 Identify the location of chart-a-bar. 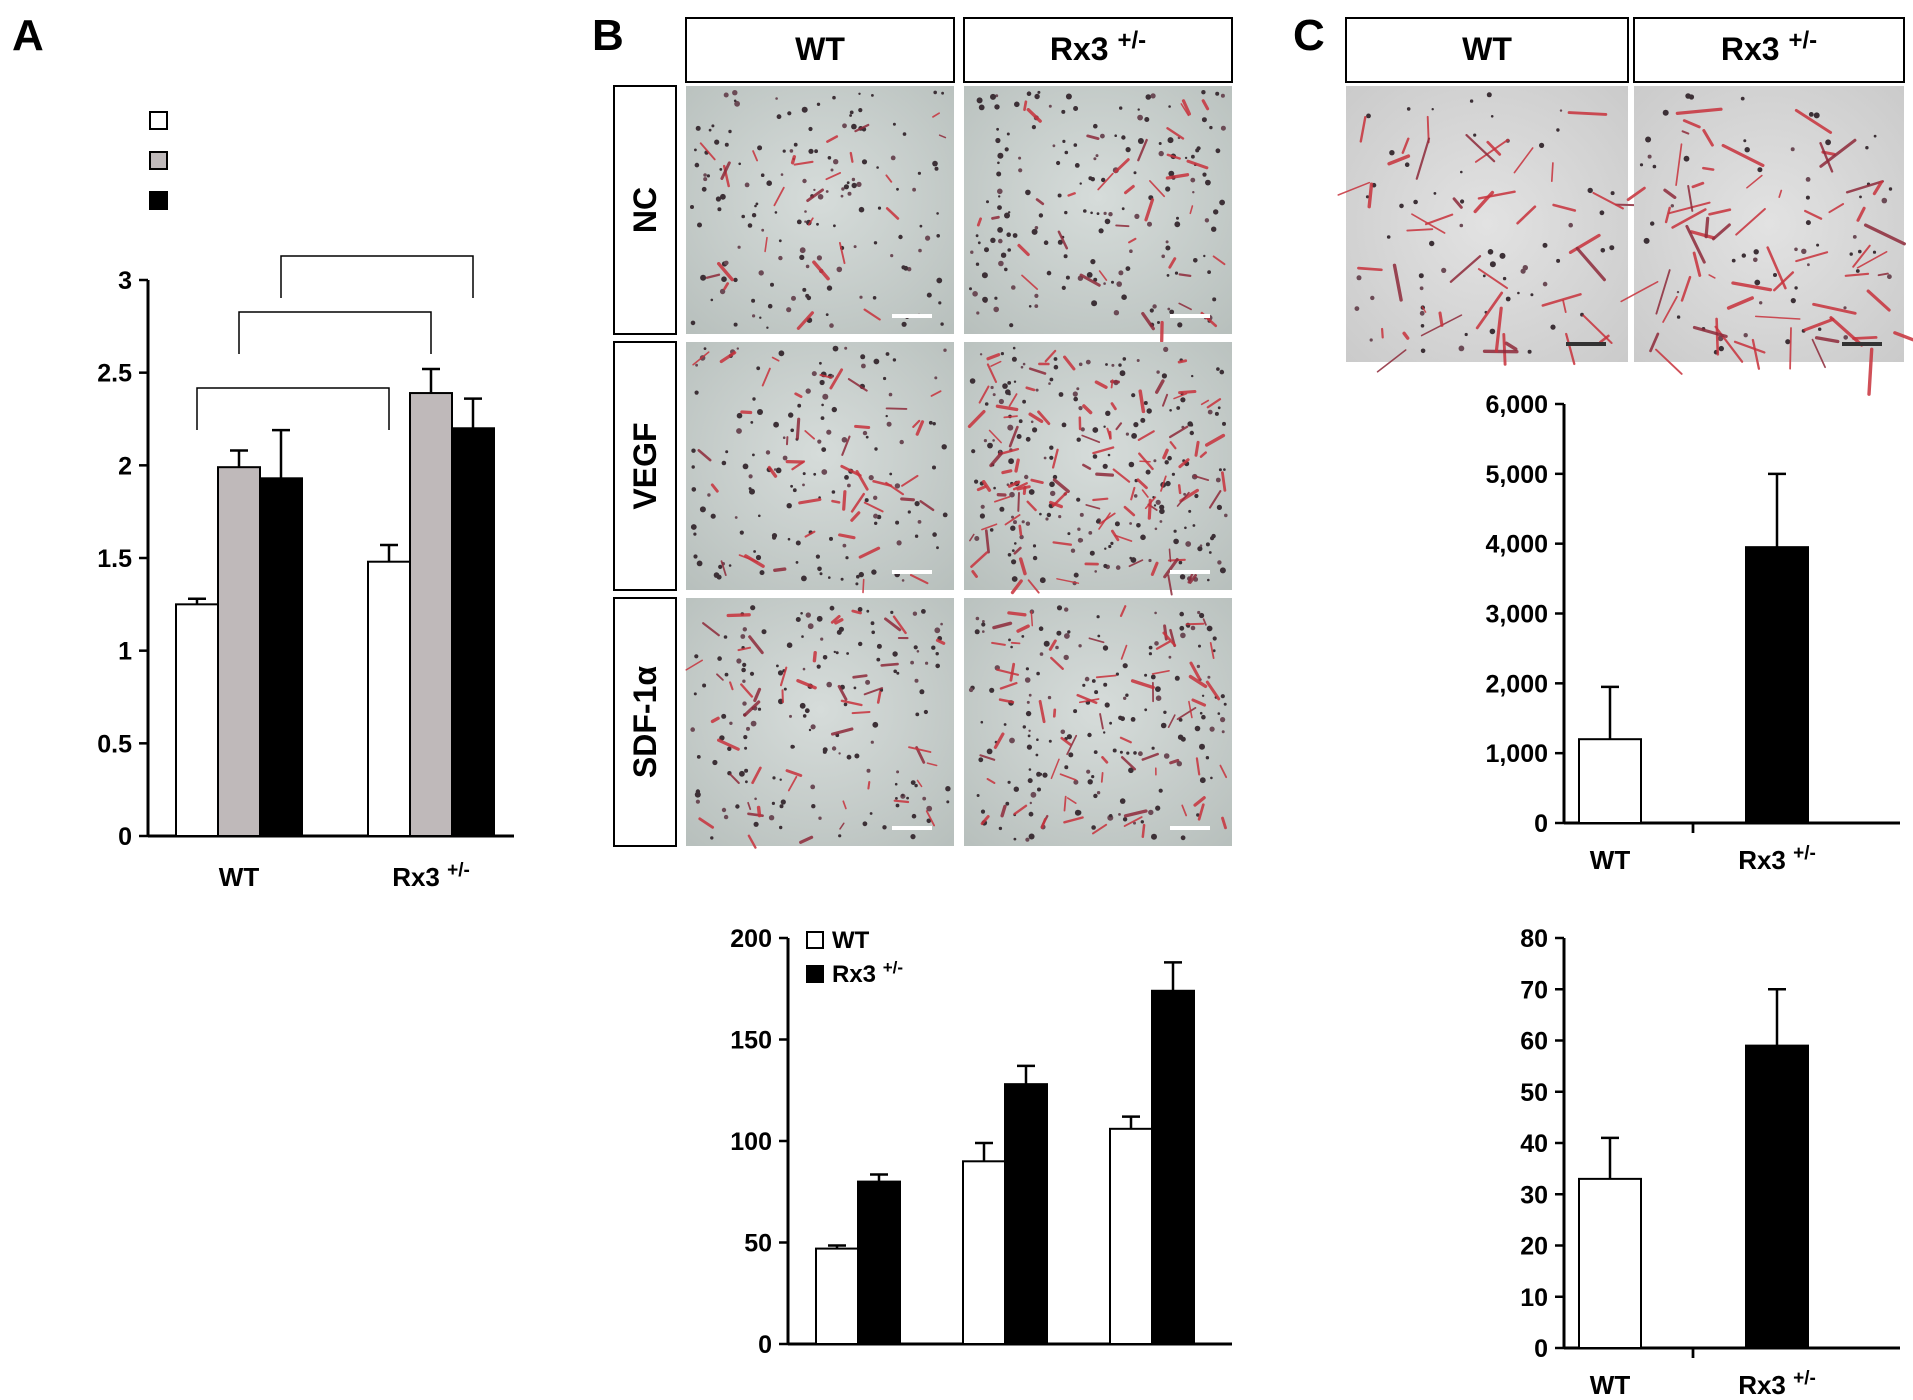
(431, 614).